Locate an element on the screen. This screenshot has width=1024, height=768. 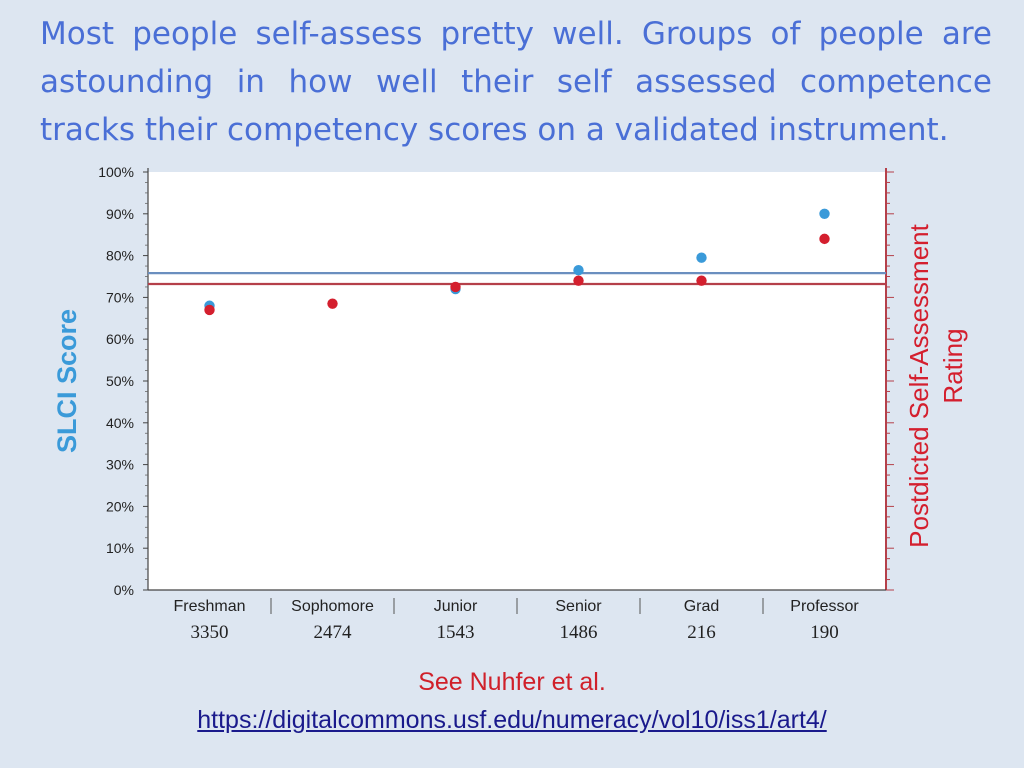
y-axis-title-right: Postdicted Self-Assessment is located at coordinates (919, 385).